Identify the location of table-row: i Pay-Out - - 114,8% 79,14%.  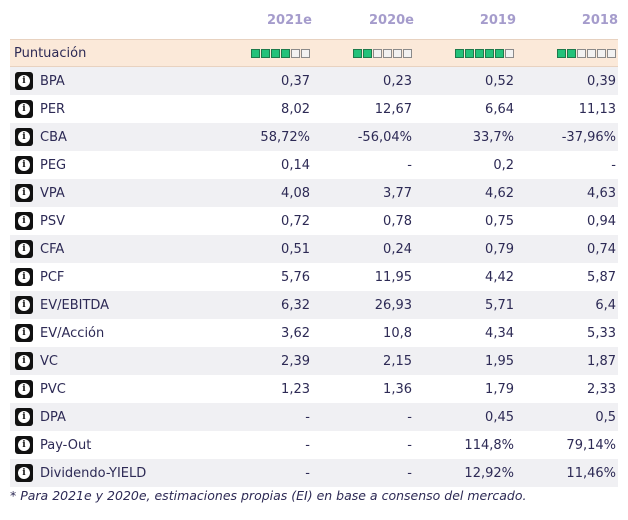
(314, 445).